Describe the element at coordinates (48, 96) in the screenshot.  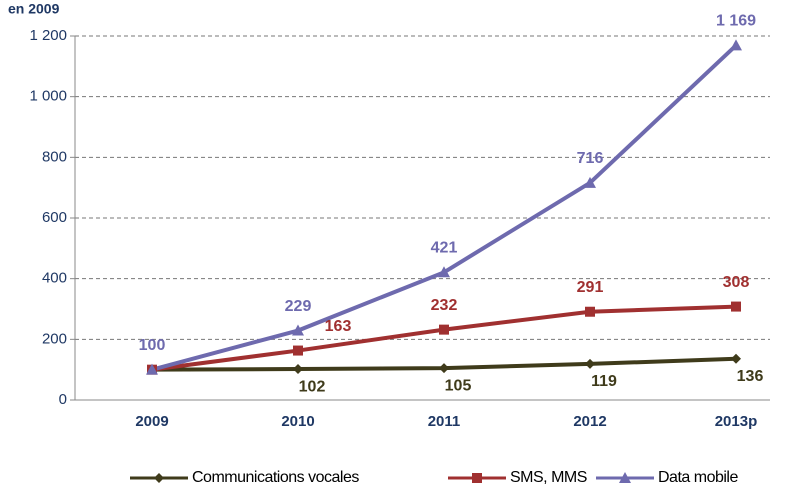
I see `y-tick-label: 1 000` at that location.